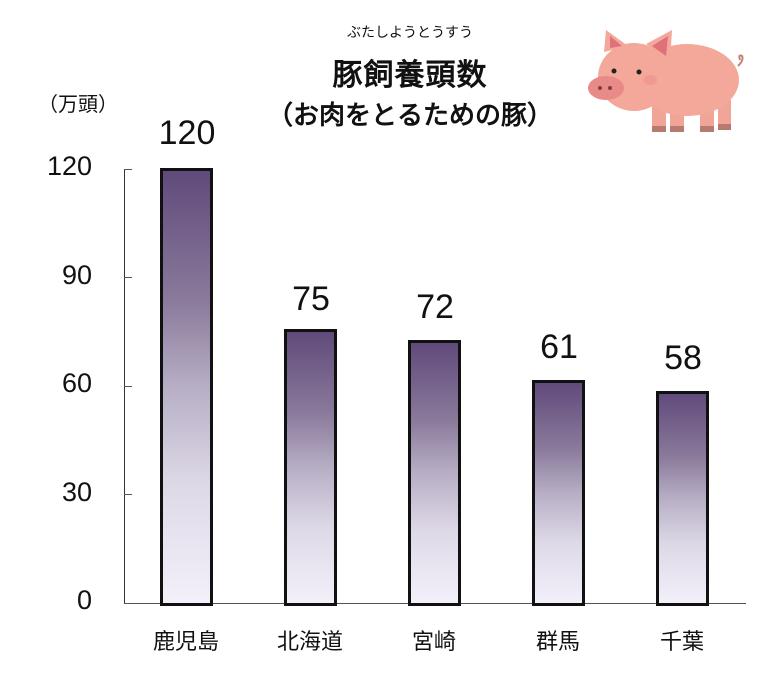 The width and height of the screenshot is (762, 692). What do you see at coordinates (185, 642) in the screenshot?
I see `category-label: 鹿児島` at bounding box center [185, 642].